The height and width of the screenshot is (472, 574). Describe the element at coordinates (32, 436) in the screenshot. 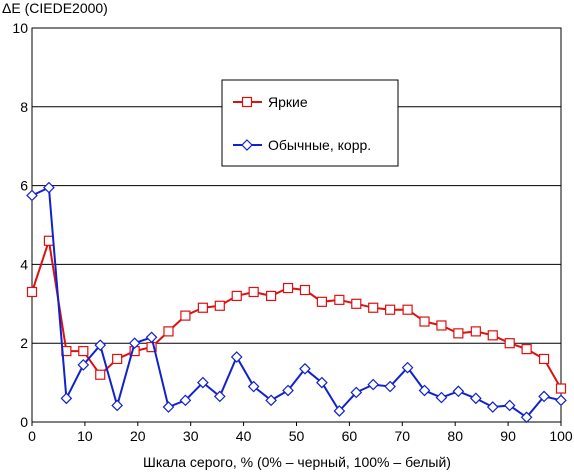

I see `x-tick-label: 0` at that location.